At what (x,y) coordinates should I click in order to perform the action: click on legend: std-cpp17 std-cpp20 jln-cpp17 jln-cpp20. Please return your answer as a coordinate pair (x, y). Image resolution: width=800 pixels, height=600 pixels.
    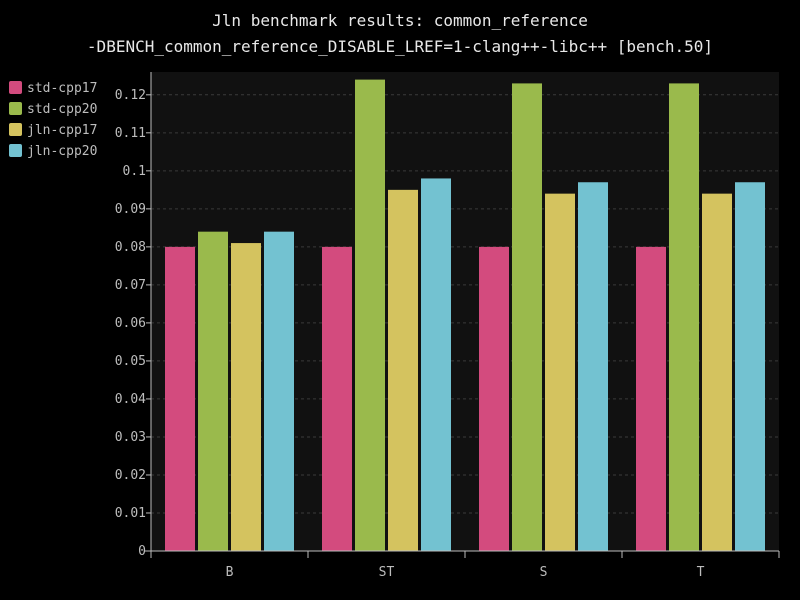
    Looking at the image, I should click on (53, 120).